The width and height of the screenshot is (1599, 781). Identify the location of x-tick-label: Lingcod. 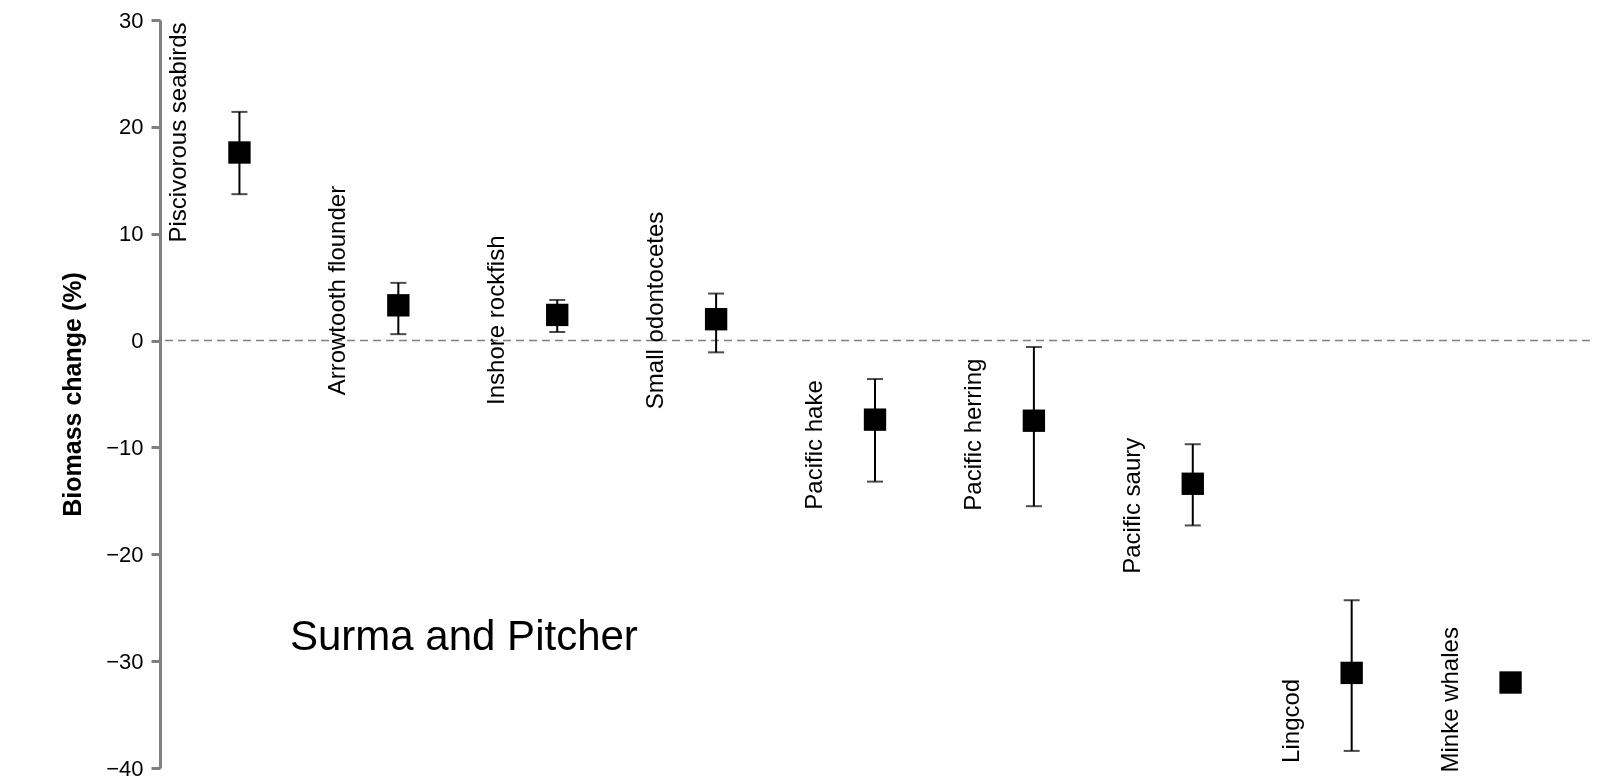
(1290, 720).